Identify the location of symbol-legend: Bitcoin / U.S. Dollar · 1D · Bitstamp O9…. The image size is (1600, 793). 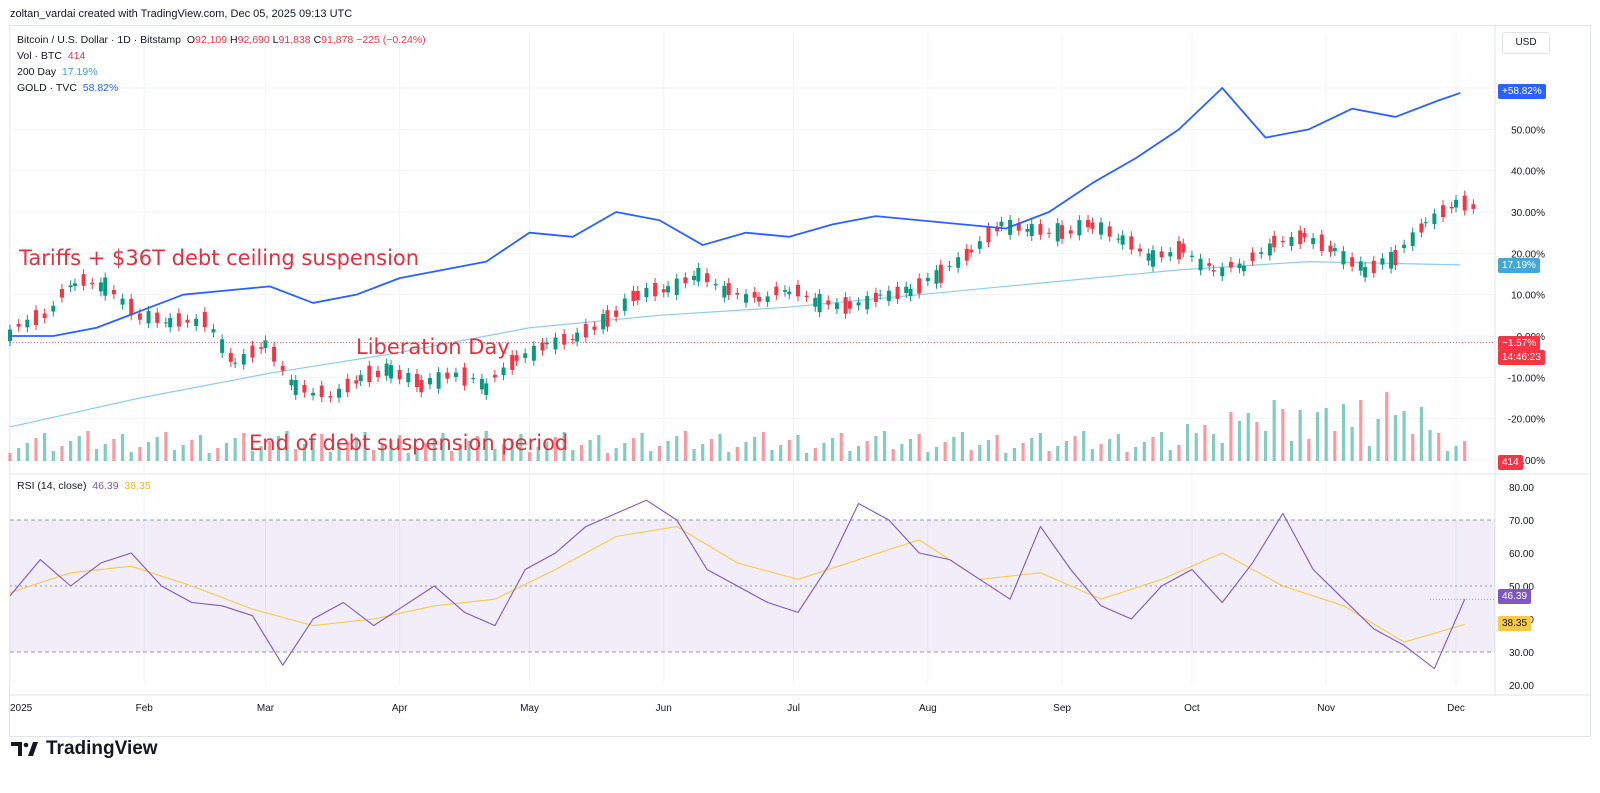
(221, 40).